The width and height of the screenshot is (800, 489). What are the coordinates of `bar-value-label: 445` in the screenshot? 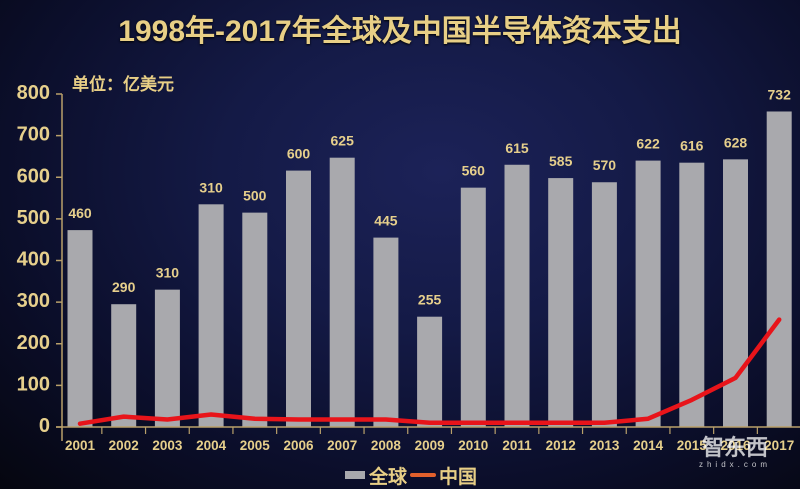 It's located at (386, 221).